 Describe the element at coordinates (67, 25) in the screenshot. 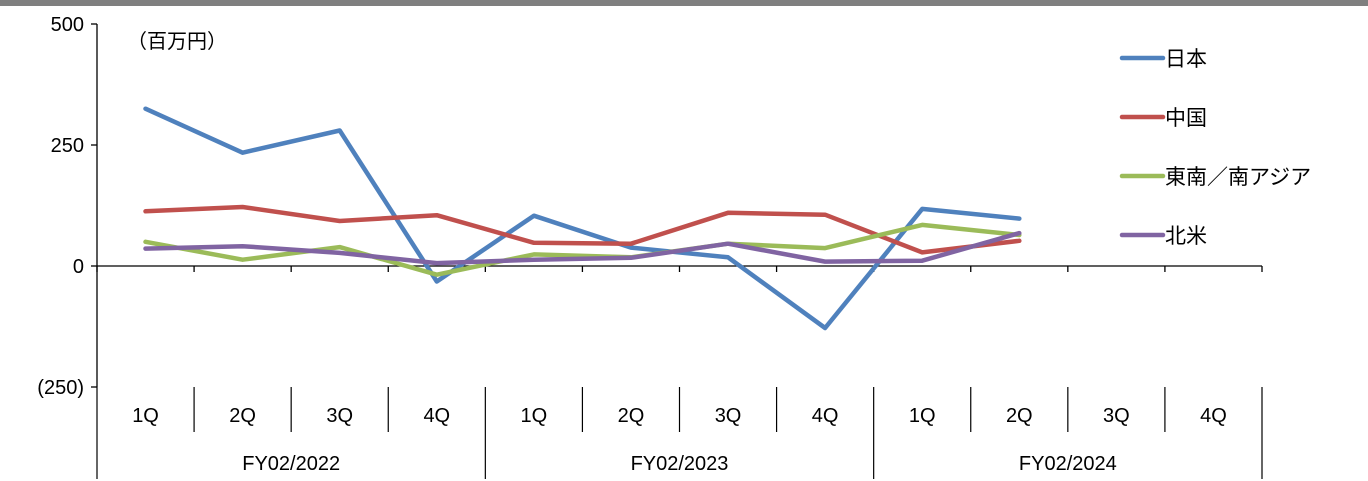

I see `y-tick-label: 500` at that location.